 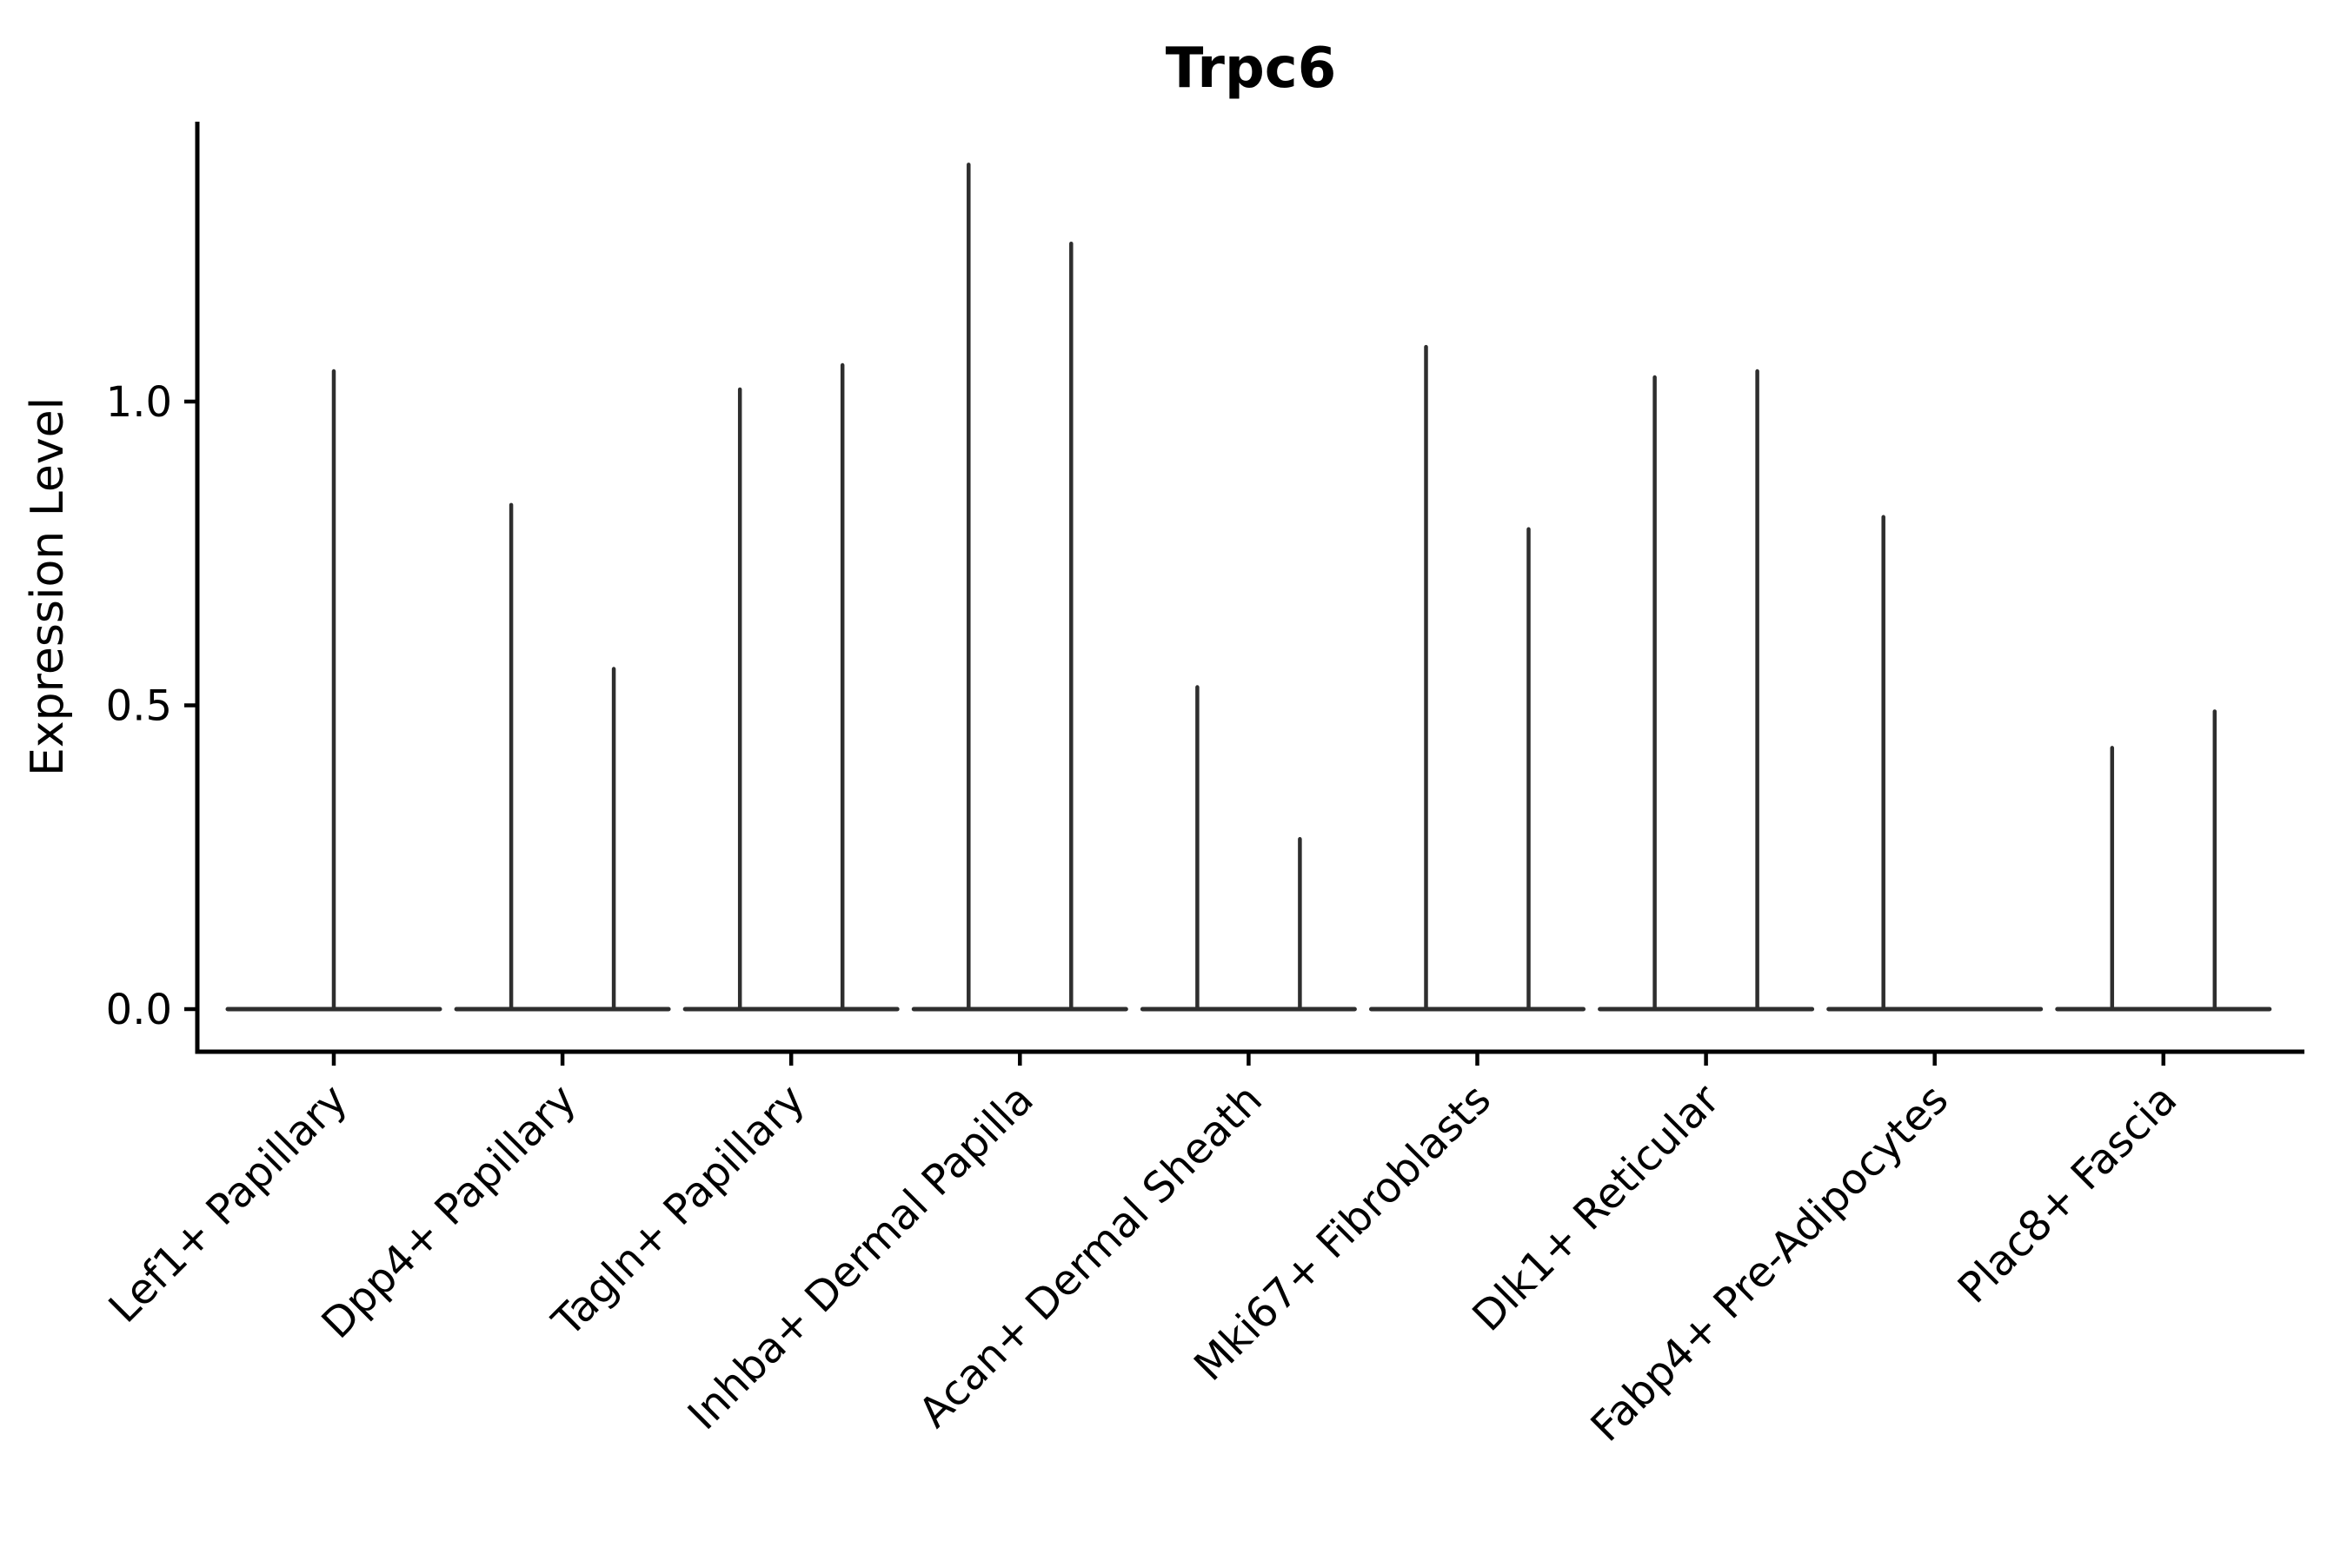 What do you see at coordinates (229, 1203) in the screenshot?
I see `x-tick-label: Lef1+ Papillary` at bounding box center [229, 1203].